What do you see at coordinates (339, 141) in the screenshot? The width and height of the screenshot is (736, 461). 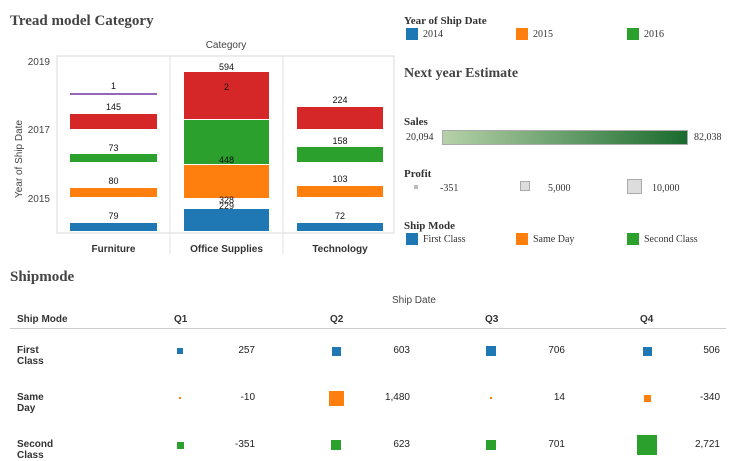 I see `bar-data-label: 158` at bounding box center [339, 141].